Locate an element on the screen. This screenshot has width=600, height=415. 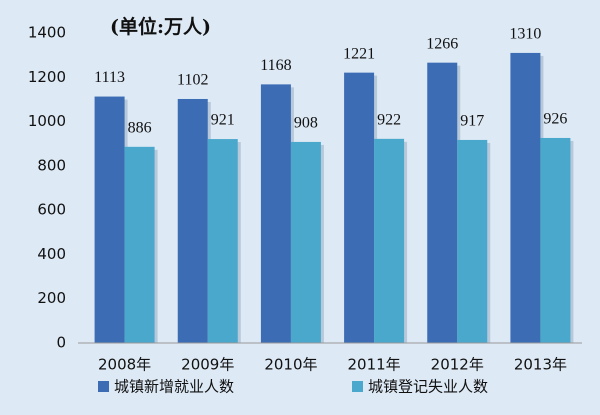
y-tick-label: 600 is located at coordinates (51, 210).